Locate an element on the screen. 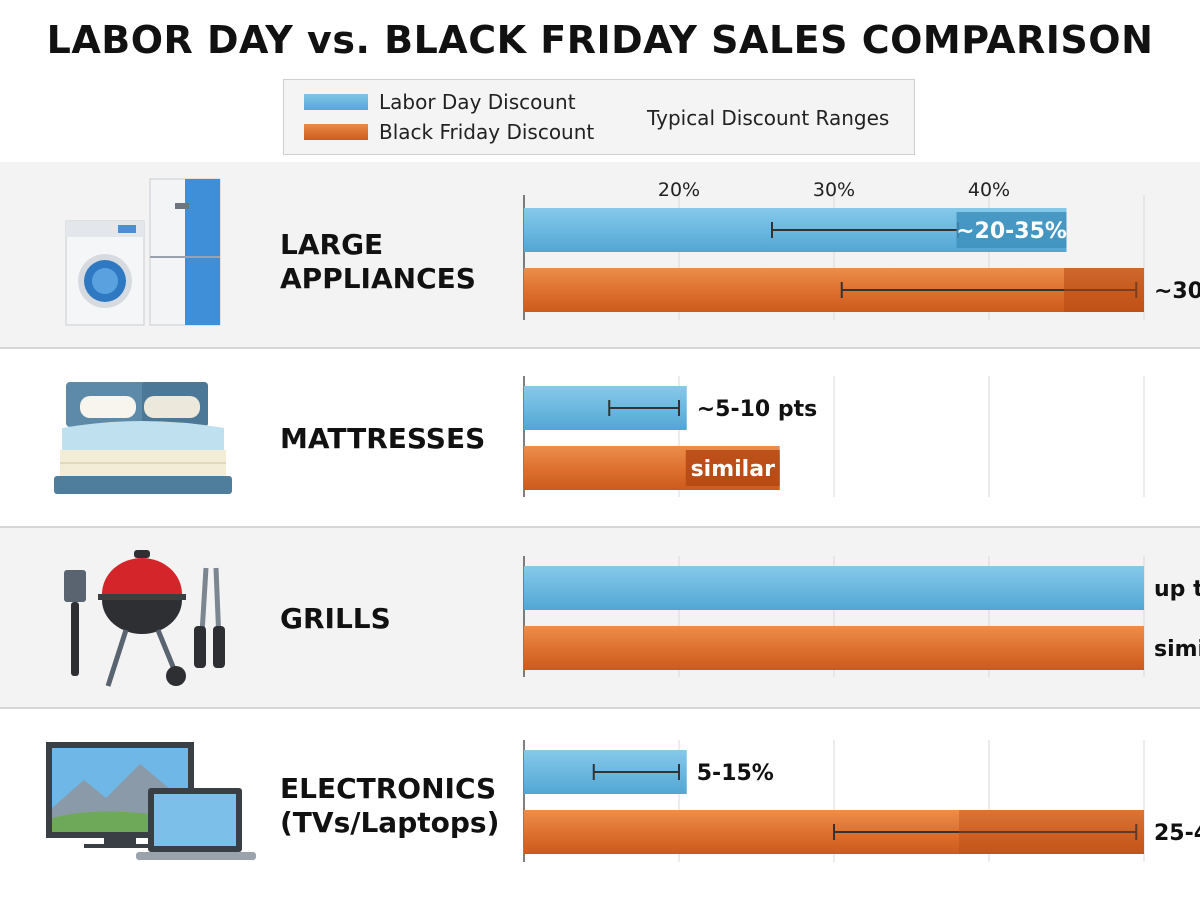  bar-labor-day is located at coordinates (834, 588).